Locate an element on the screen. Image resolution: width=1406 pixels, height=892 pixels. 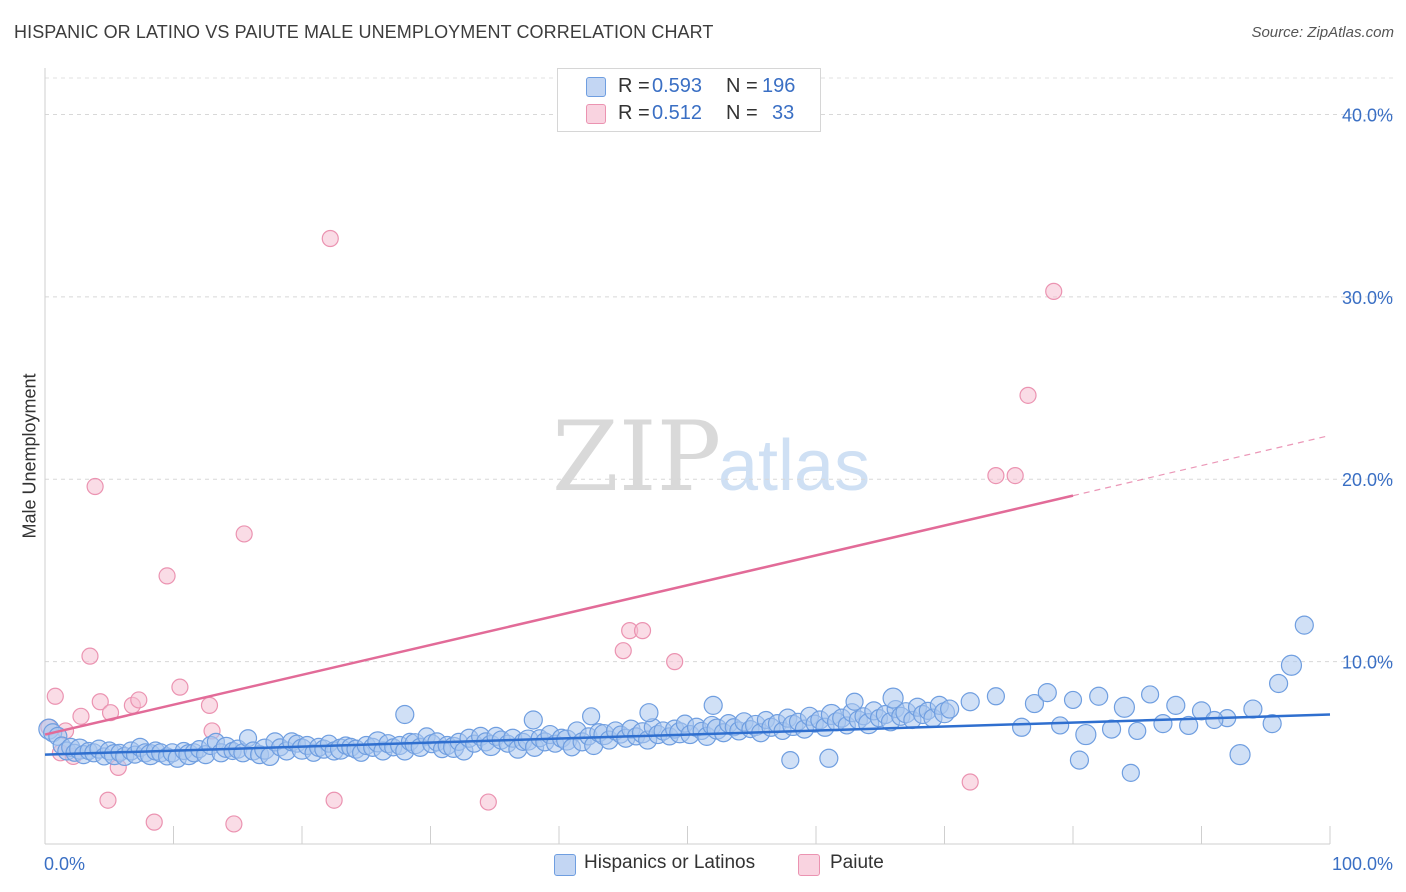
legend-n-value: 196 is located at coordinates (779, 86).